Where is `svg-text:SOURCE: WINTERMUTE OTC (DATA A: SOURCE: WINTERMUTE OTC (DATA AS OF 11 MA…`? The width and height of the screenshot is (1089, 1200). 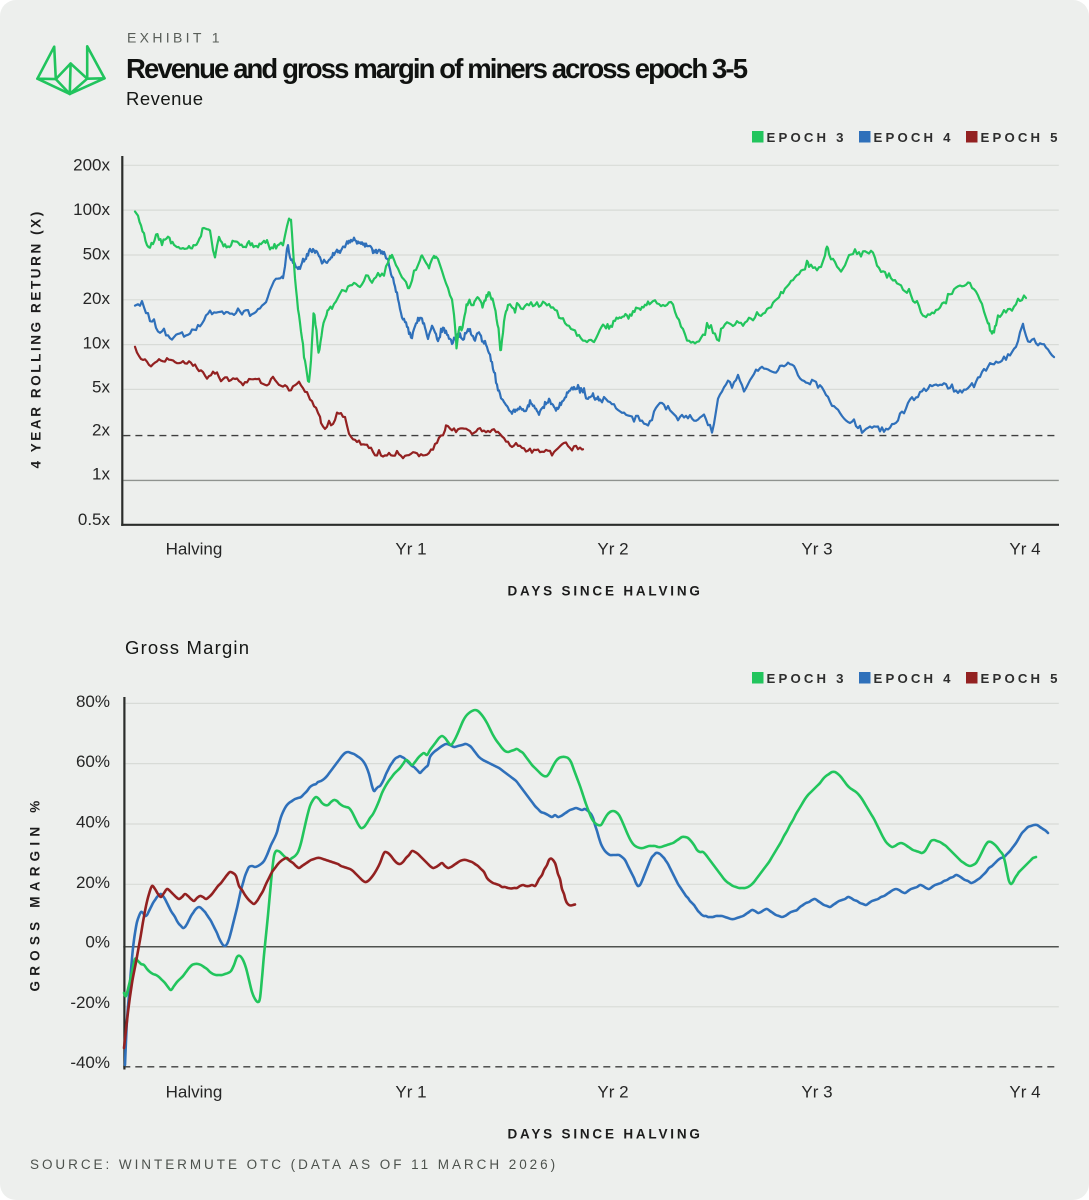 svg-text:SOURCE: WINTERMUTE OTC (DATA A: SOURCE: WINTERMUTE OTC (DATA AS OF 11 MA… is located at coordinates (294, 1164).